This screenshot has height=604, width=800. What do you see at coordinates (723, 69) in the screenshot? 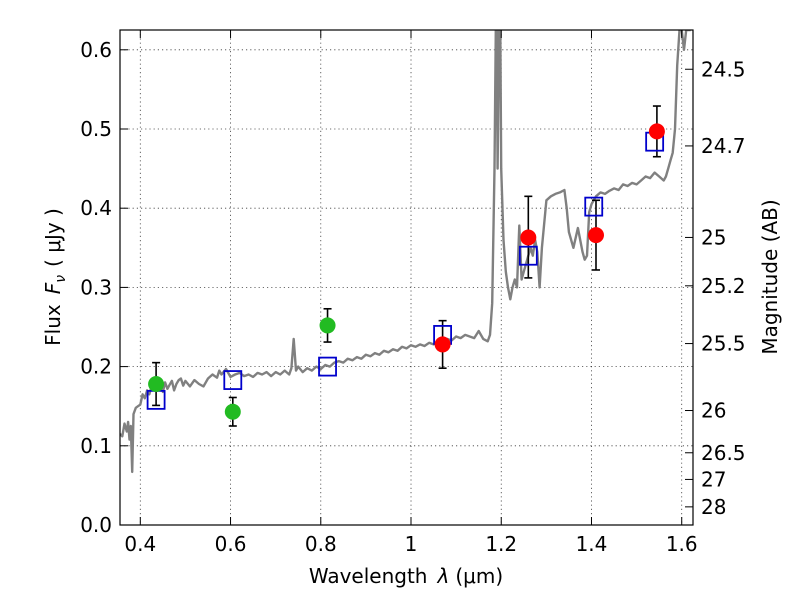
I see `y2-tick-label: 24.5` at bounding box center [723, 69].